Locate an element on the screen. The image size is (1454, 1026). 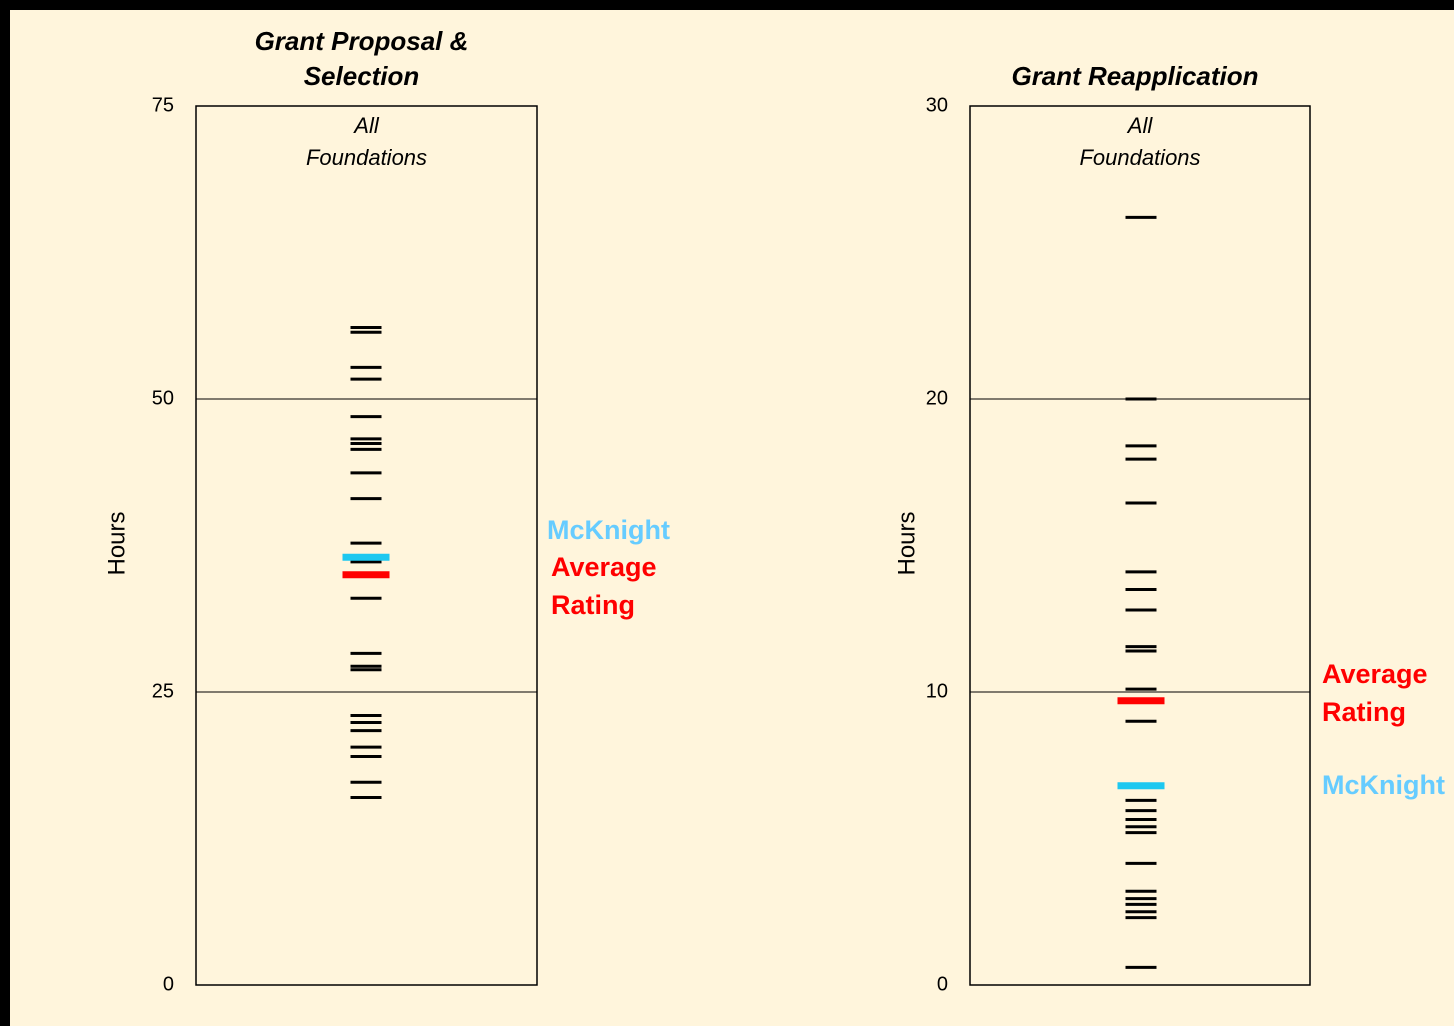
y-tick-label: 20 is located at coordinates (937, 398).